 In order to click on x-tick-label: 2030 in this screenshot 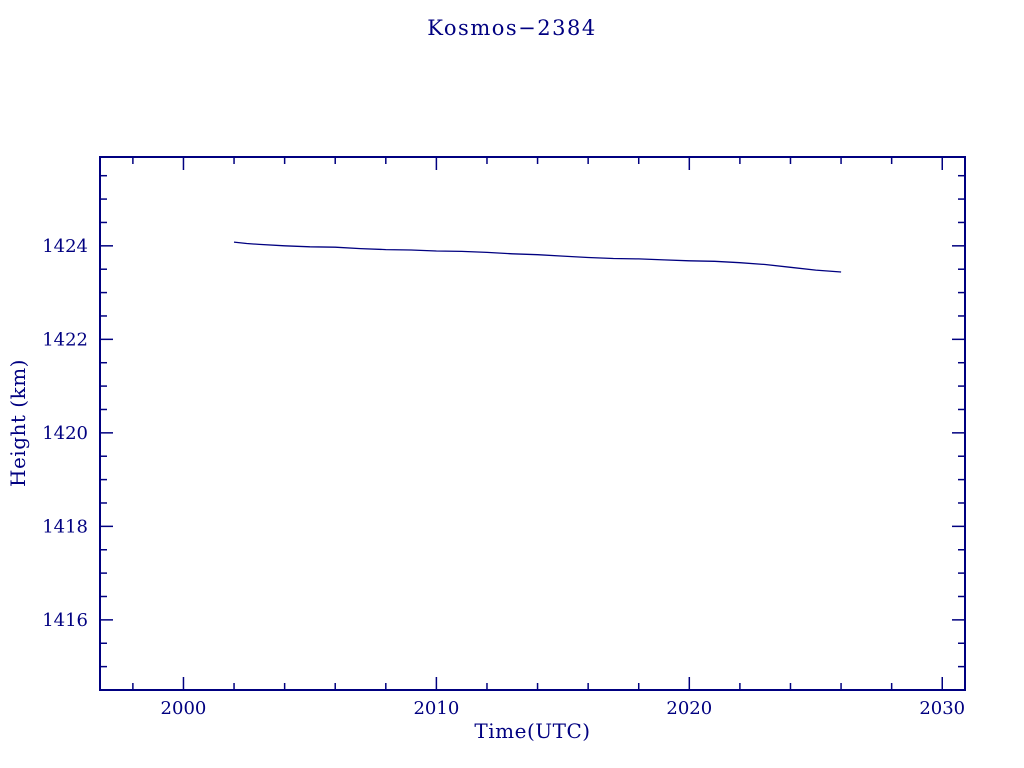, I will do `click(942, 708)`.